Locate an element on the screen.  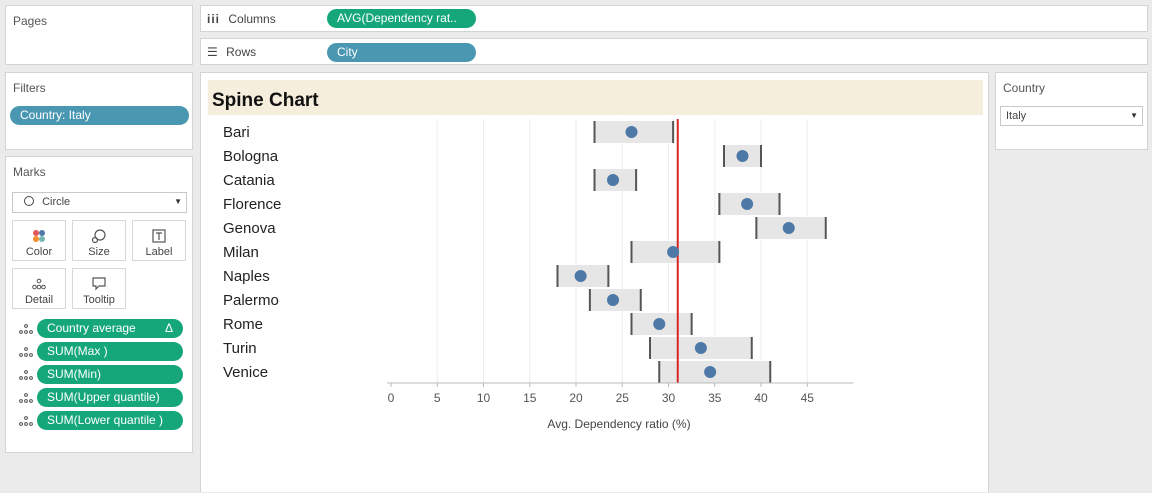
country-select: Italy ▼ is located at coordinates (1071, 116).